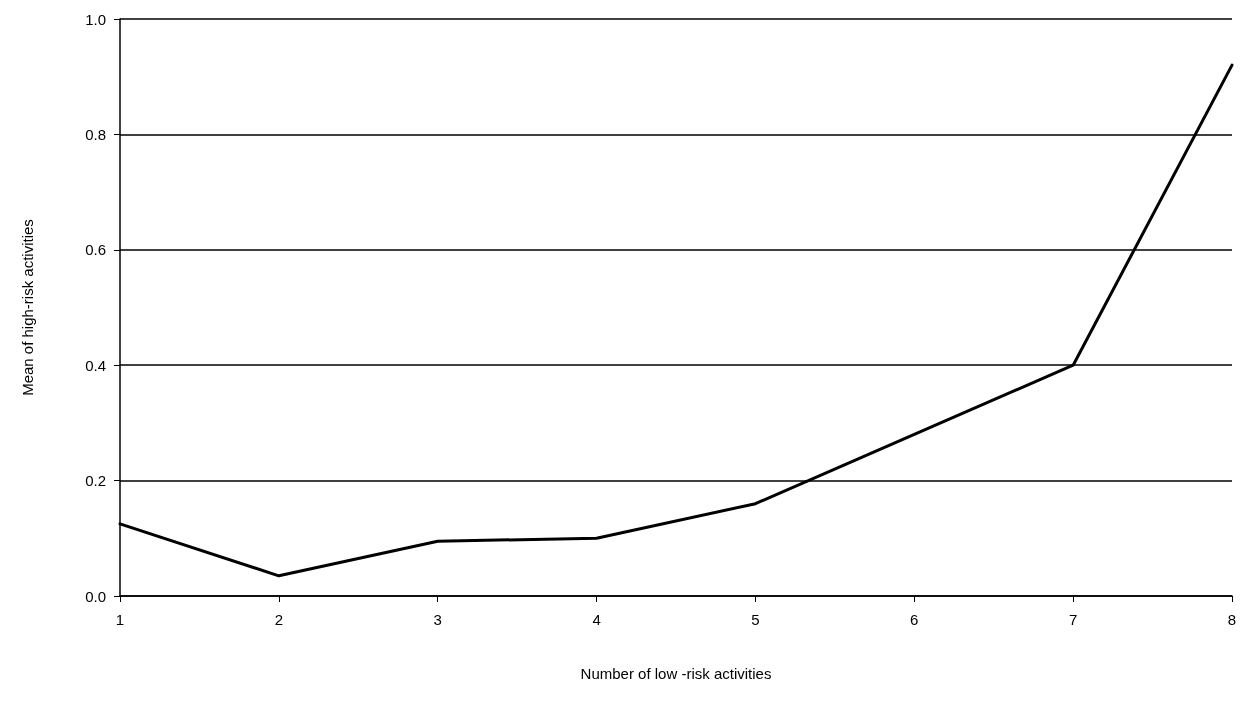 This screenshot has width=1242, height=702. I want to click on x-tick-label: 2, so click(279, 619).